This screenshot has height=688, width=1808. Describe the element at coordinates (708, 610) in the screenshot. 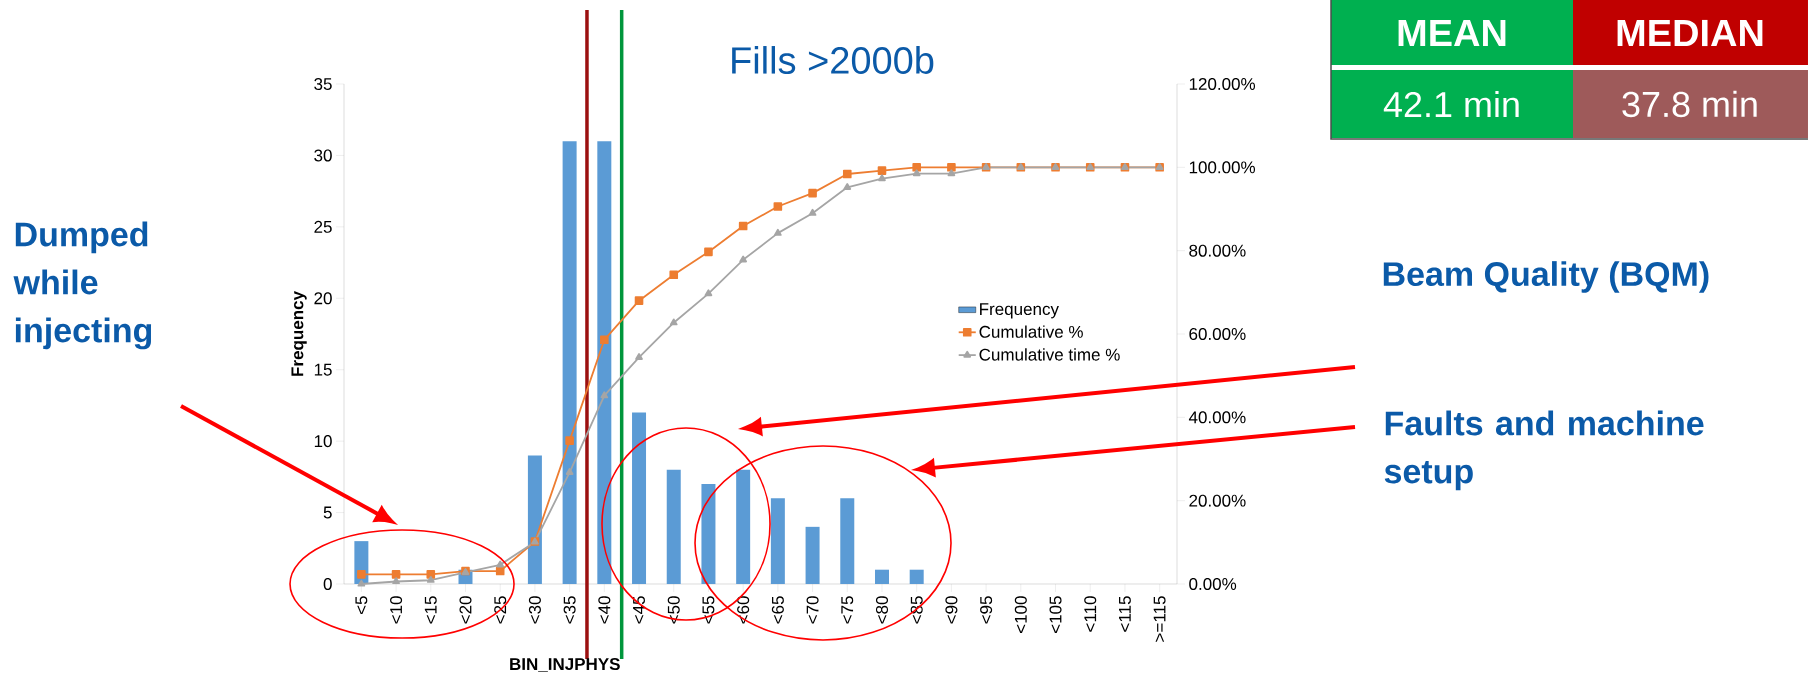

I see `x-tick-label: <55` at that location.